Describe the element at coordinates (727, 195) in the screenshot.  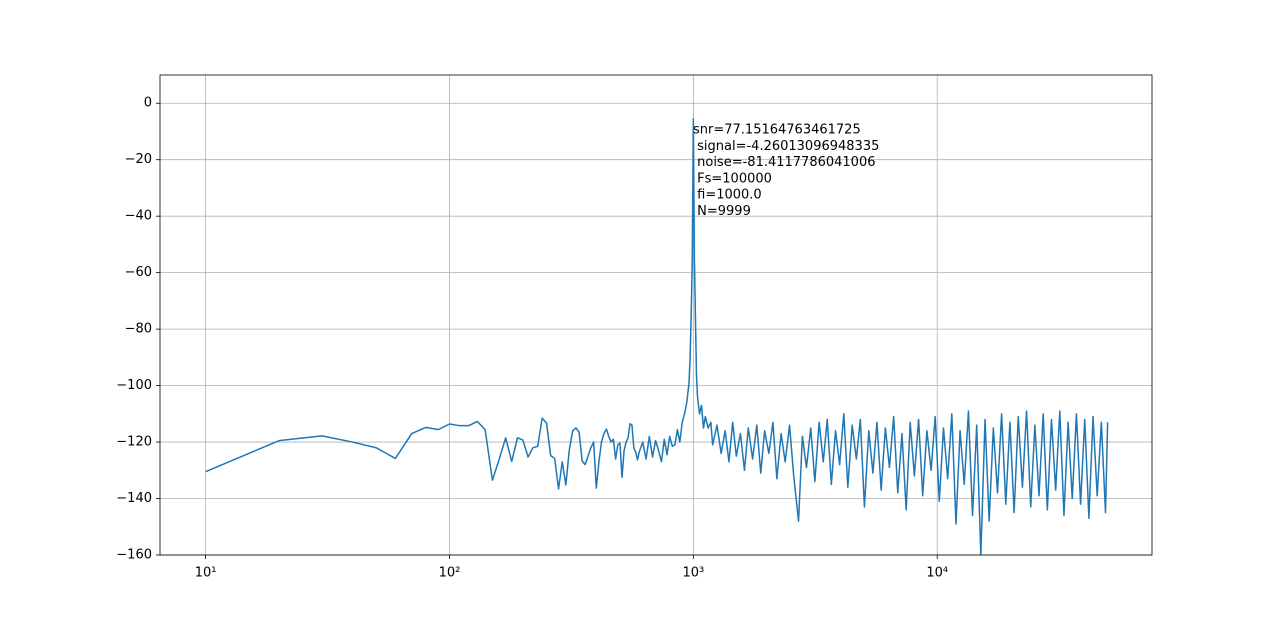
I see `annotation-line: fi=1000.0` at that location.